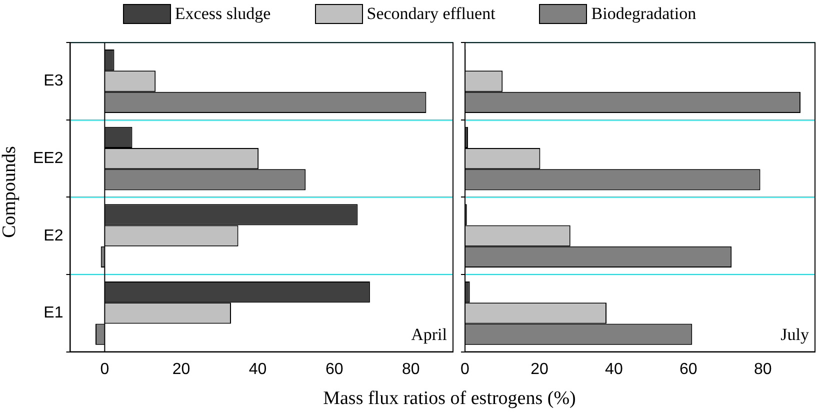  I want to click on y-axis-title: Compounds, so click(10, 192).